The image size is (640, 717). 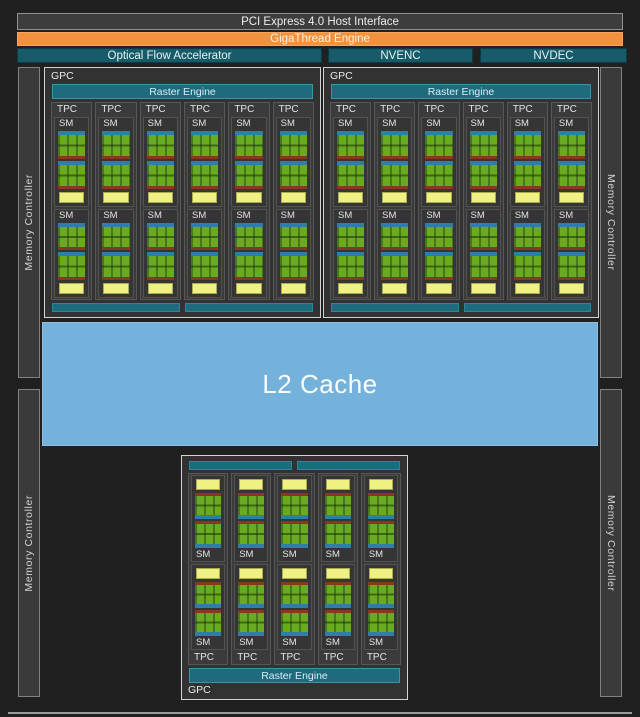 I want to click on pci-express-label: PCI Express 4.0 Host Interface, so click(x=320, y=21).